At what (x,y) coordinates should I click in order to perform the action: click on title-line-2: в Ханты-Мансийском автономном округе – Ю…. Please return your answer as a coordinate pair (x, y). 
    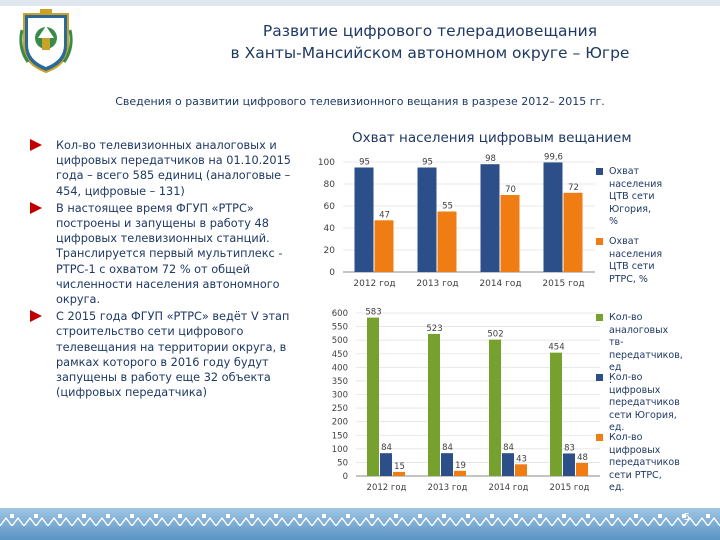
    Looking at the image, I should click on (430, 53).